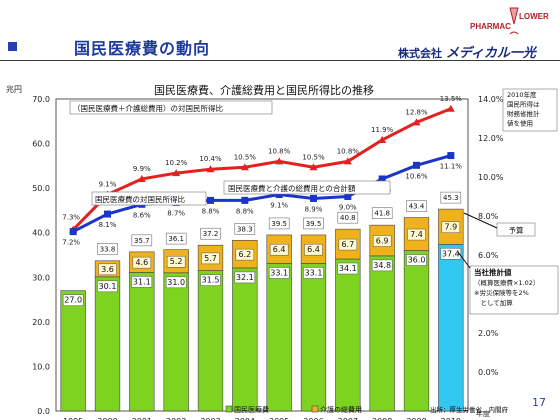  What do you see at coordinates (514, 290) in the screenshot?
I see `estimate-box` at bounding box center [514, 290].